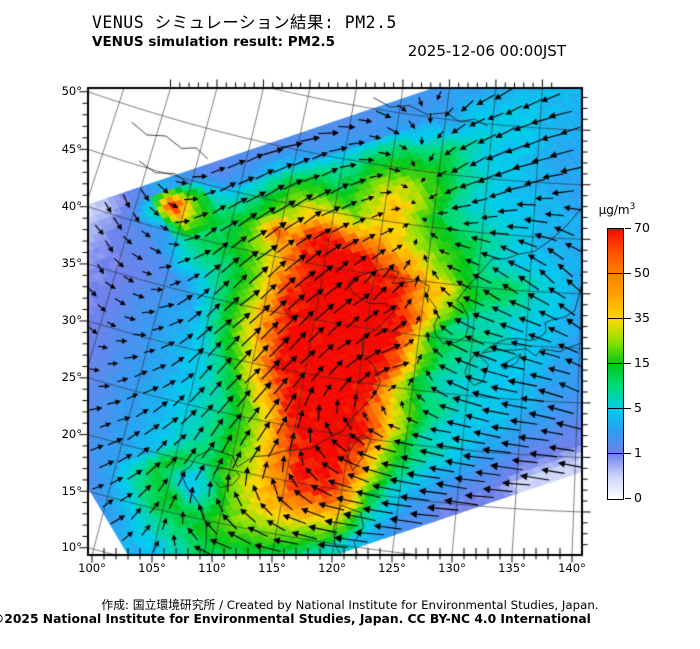 The width and height of the screenshot is (700, 649). I want to click on colorbar-tick-label: 5, so click(638, 407).